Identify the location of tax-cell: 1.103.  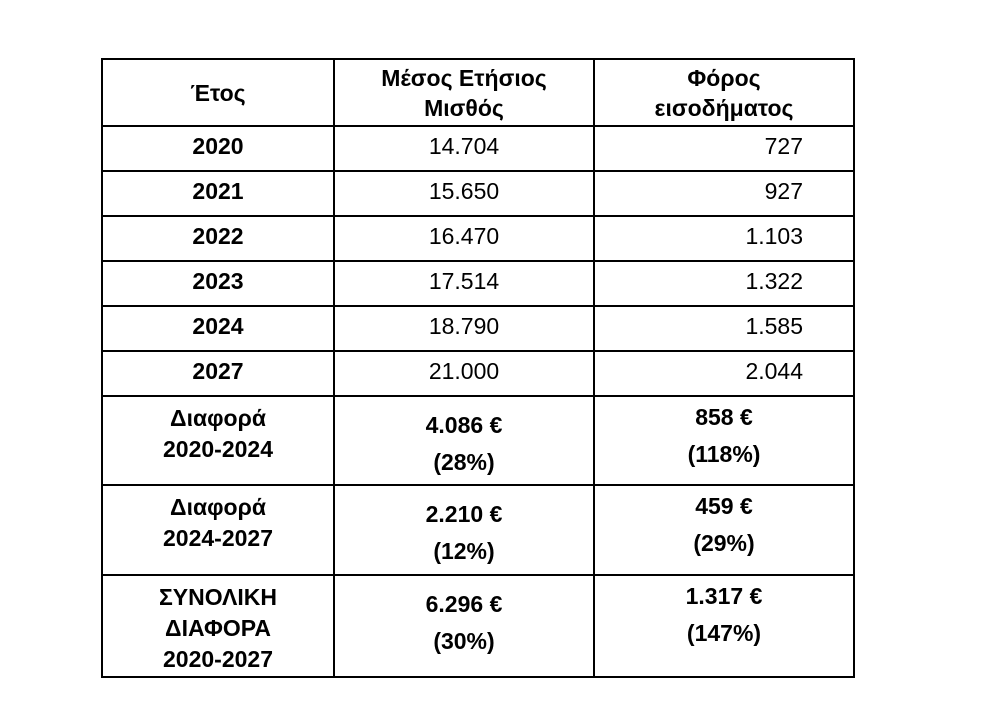
(724, 238).